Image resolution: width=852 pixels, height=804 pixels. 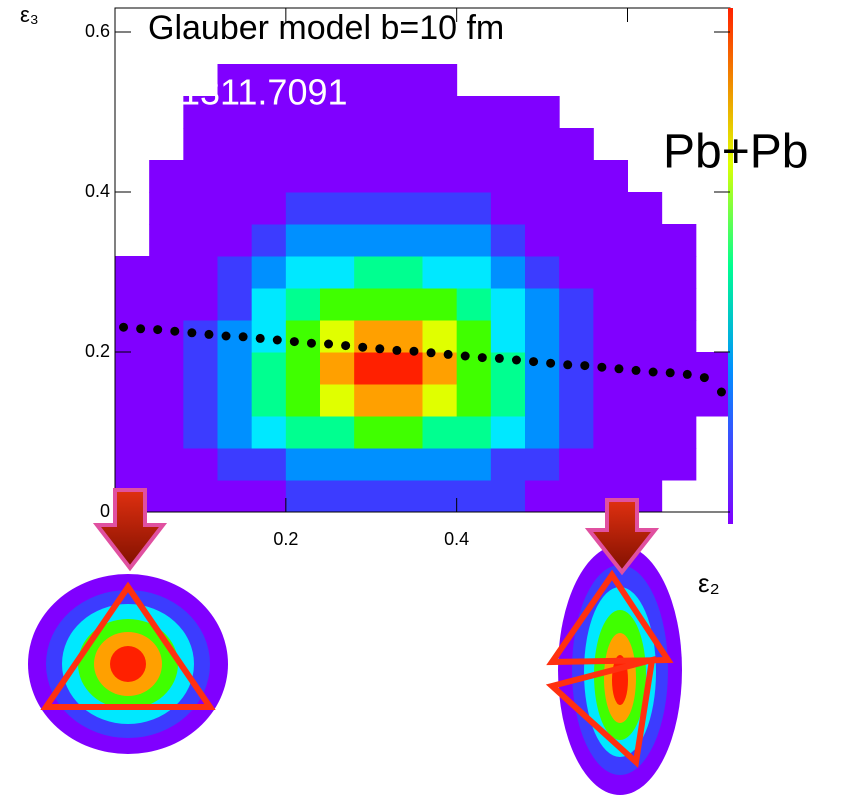 I want to click on arrow, so click(x=376, y=532).